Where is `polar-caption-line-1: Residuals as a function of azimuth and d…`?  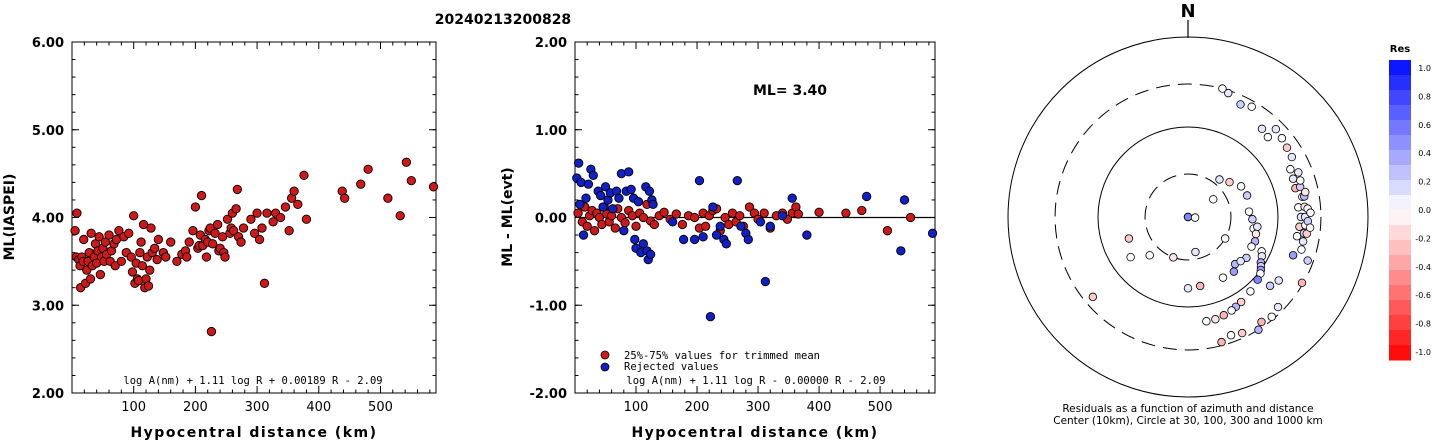 polar-caption-line-1: Residuals as a function of azimuth and d… is located at coordinates (1187, 409).